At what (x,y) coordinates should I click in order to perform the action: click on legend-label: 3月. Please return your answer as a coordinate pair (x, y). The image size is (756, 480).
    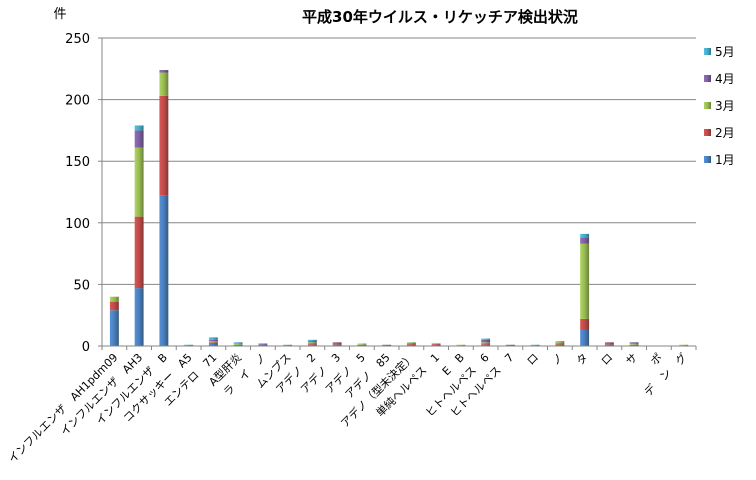
    Looking at the image, I should click on (725, 106).